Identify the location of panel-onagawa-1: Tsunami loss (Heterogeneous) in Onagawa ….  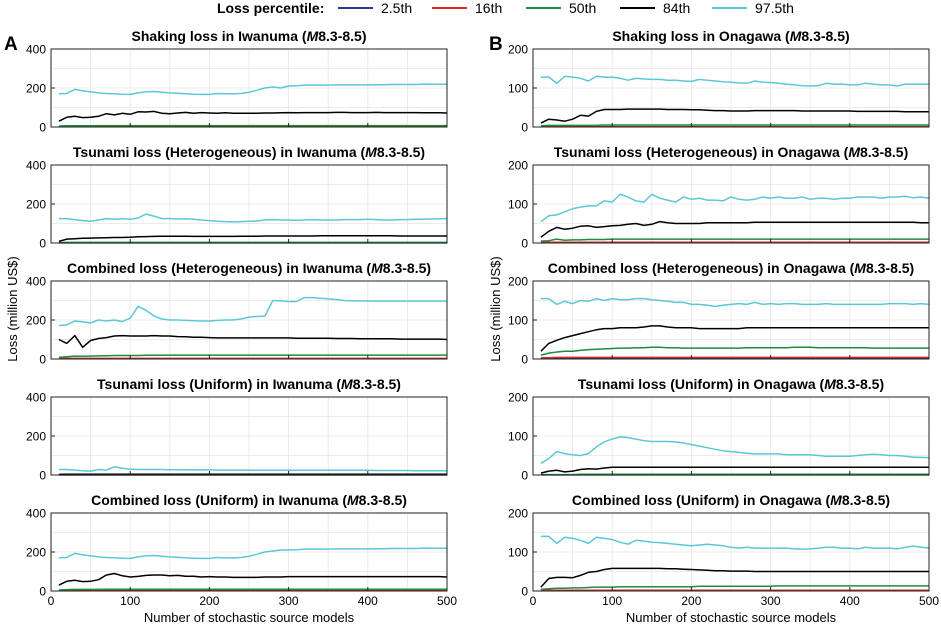
(719, 197).